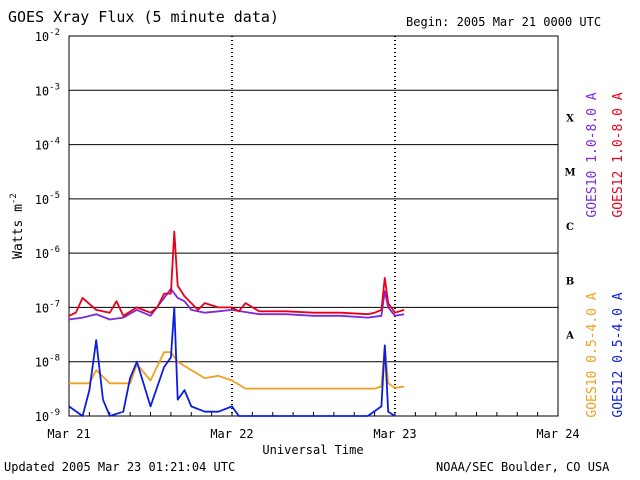  Describe the element at coordinates (143, 17) in the screenshot. I see `chart-title: GOES Xray Flux (5 minute data)` at that location.